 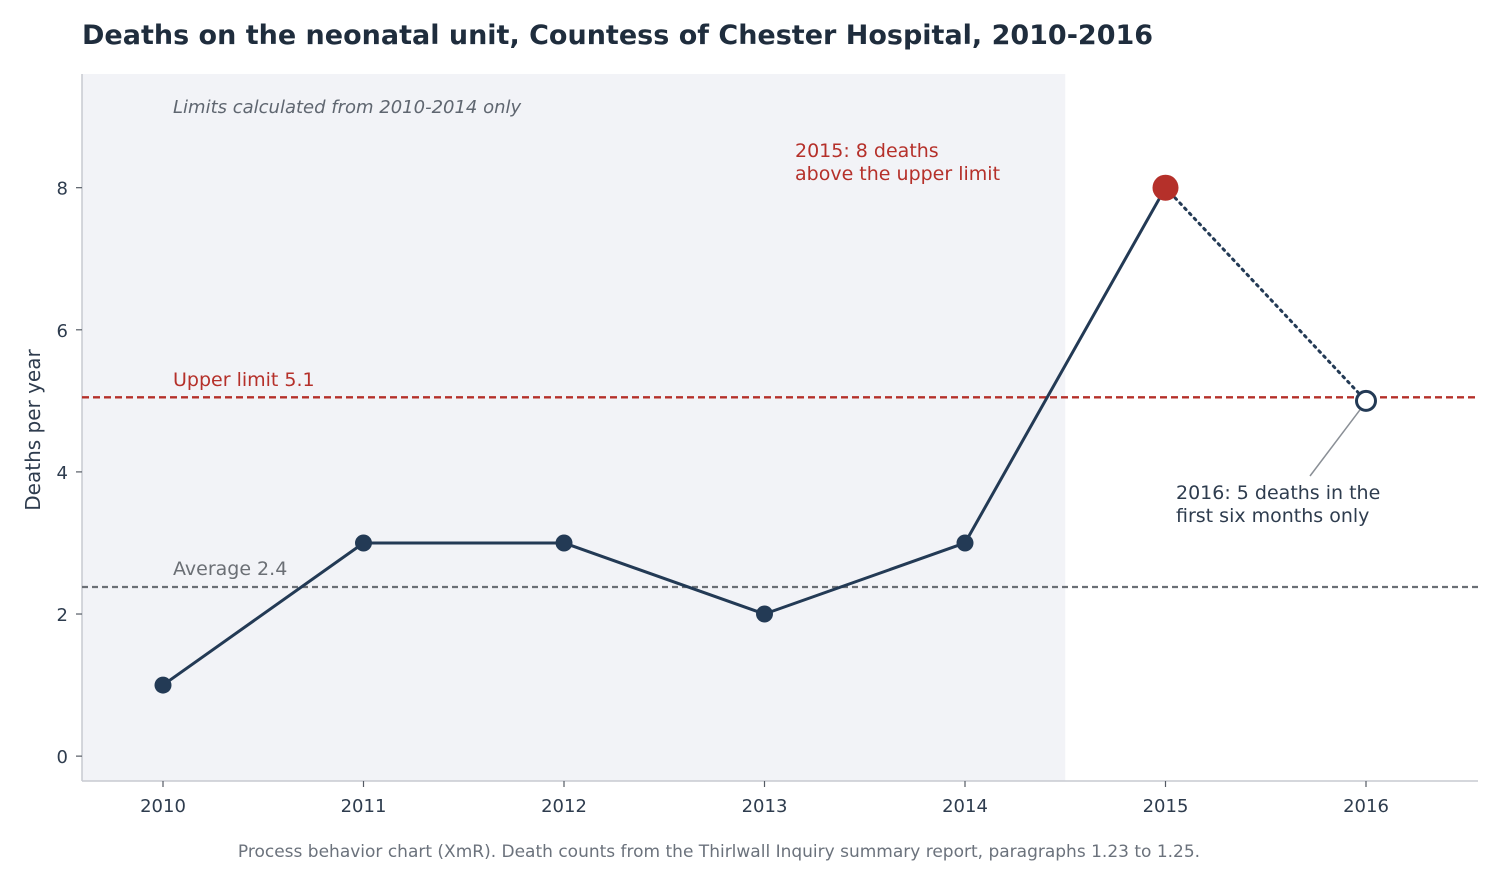 What do you see at coordinates (163, 806) in the screenshot?
I see `x-tick-label: 2010` at bounding box center [163, 806].